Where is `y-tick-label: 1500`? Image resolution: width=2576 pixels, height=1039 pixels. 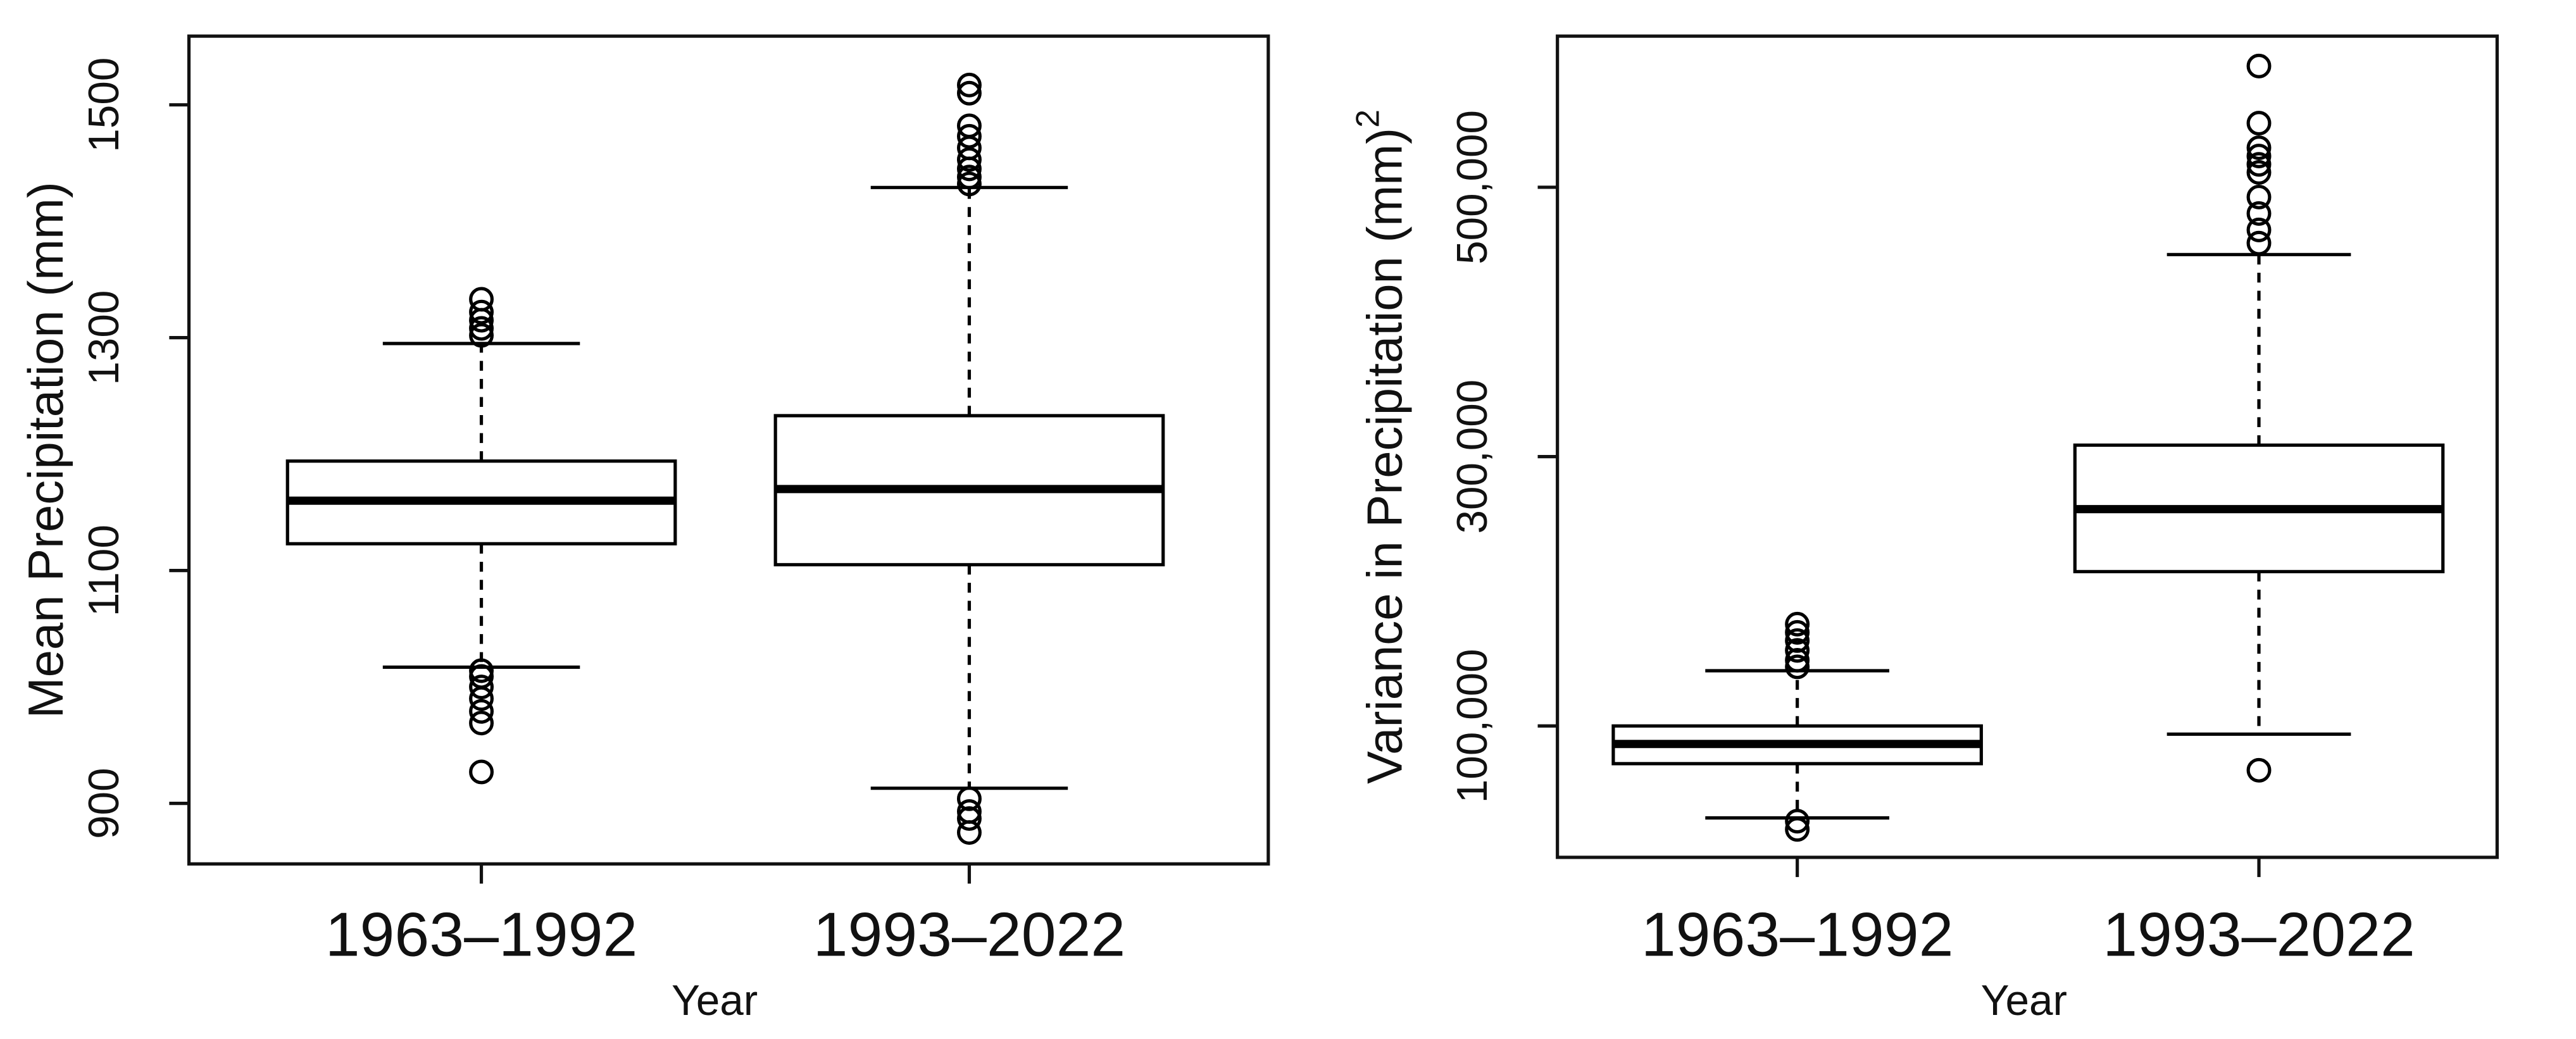
y-tick-label: 1500 is located at coordinates (104, 105).